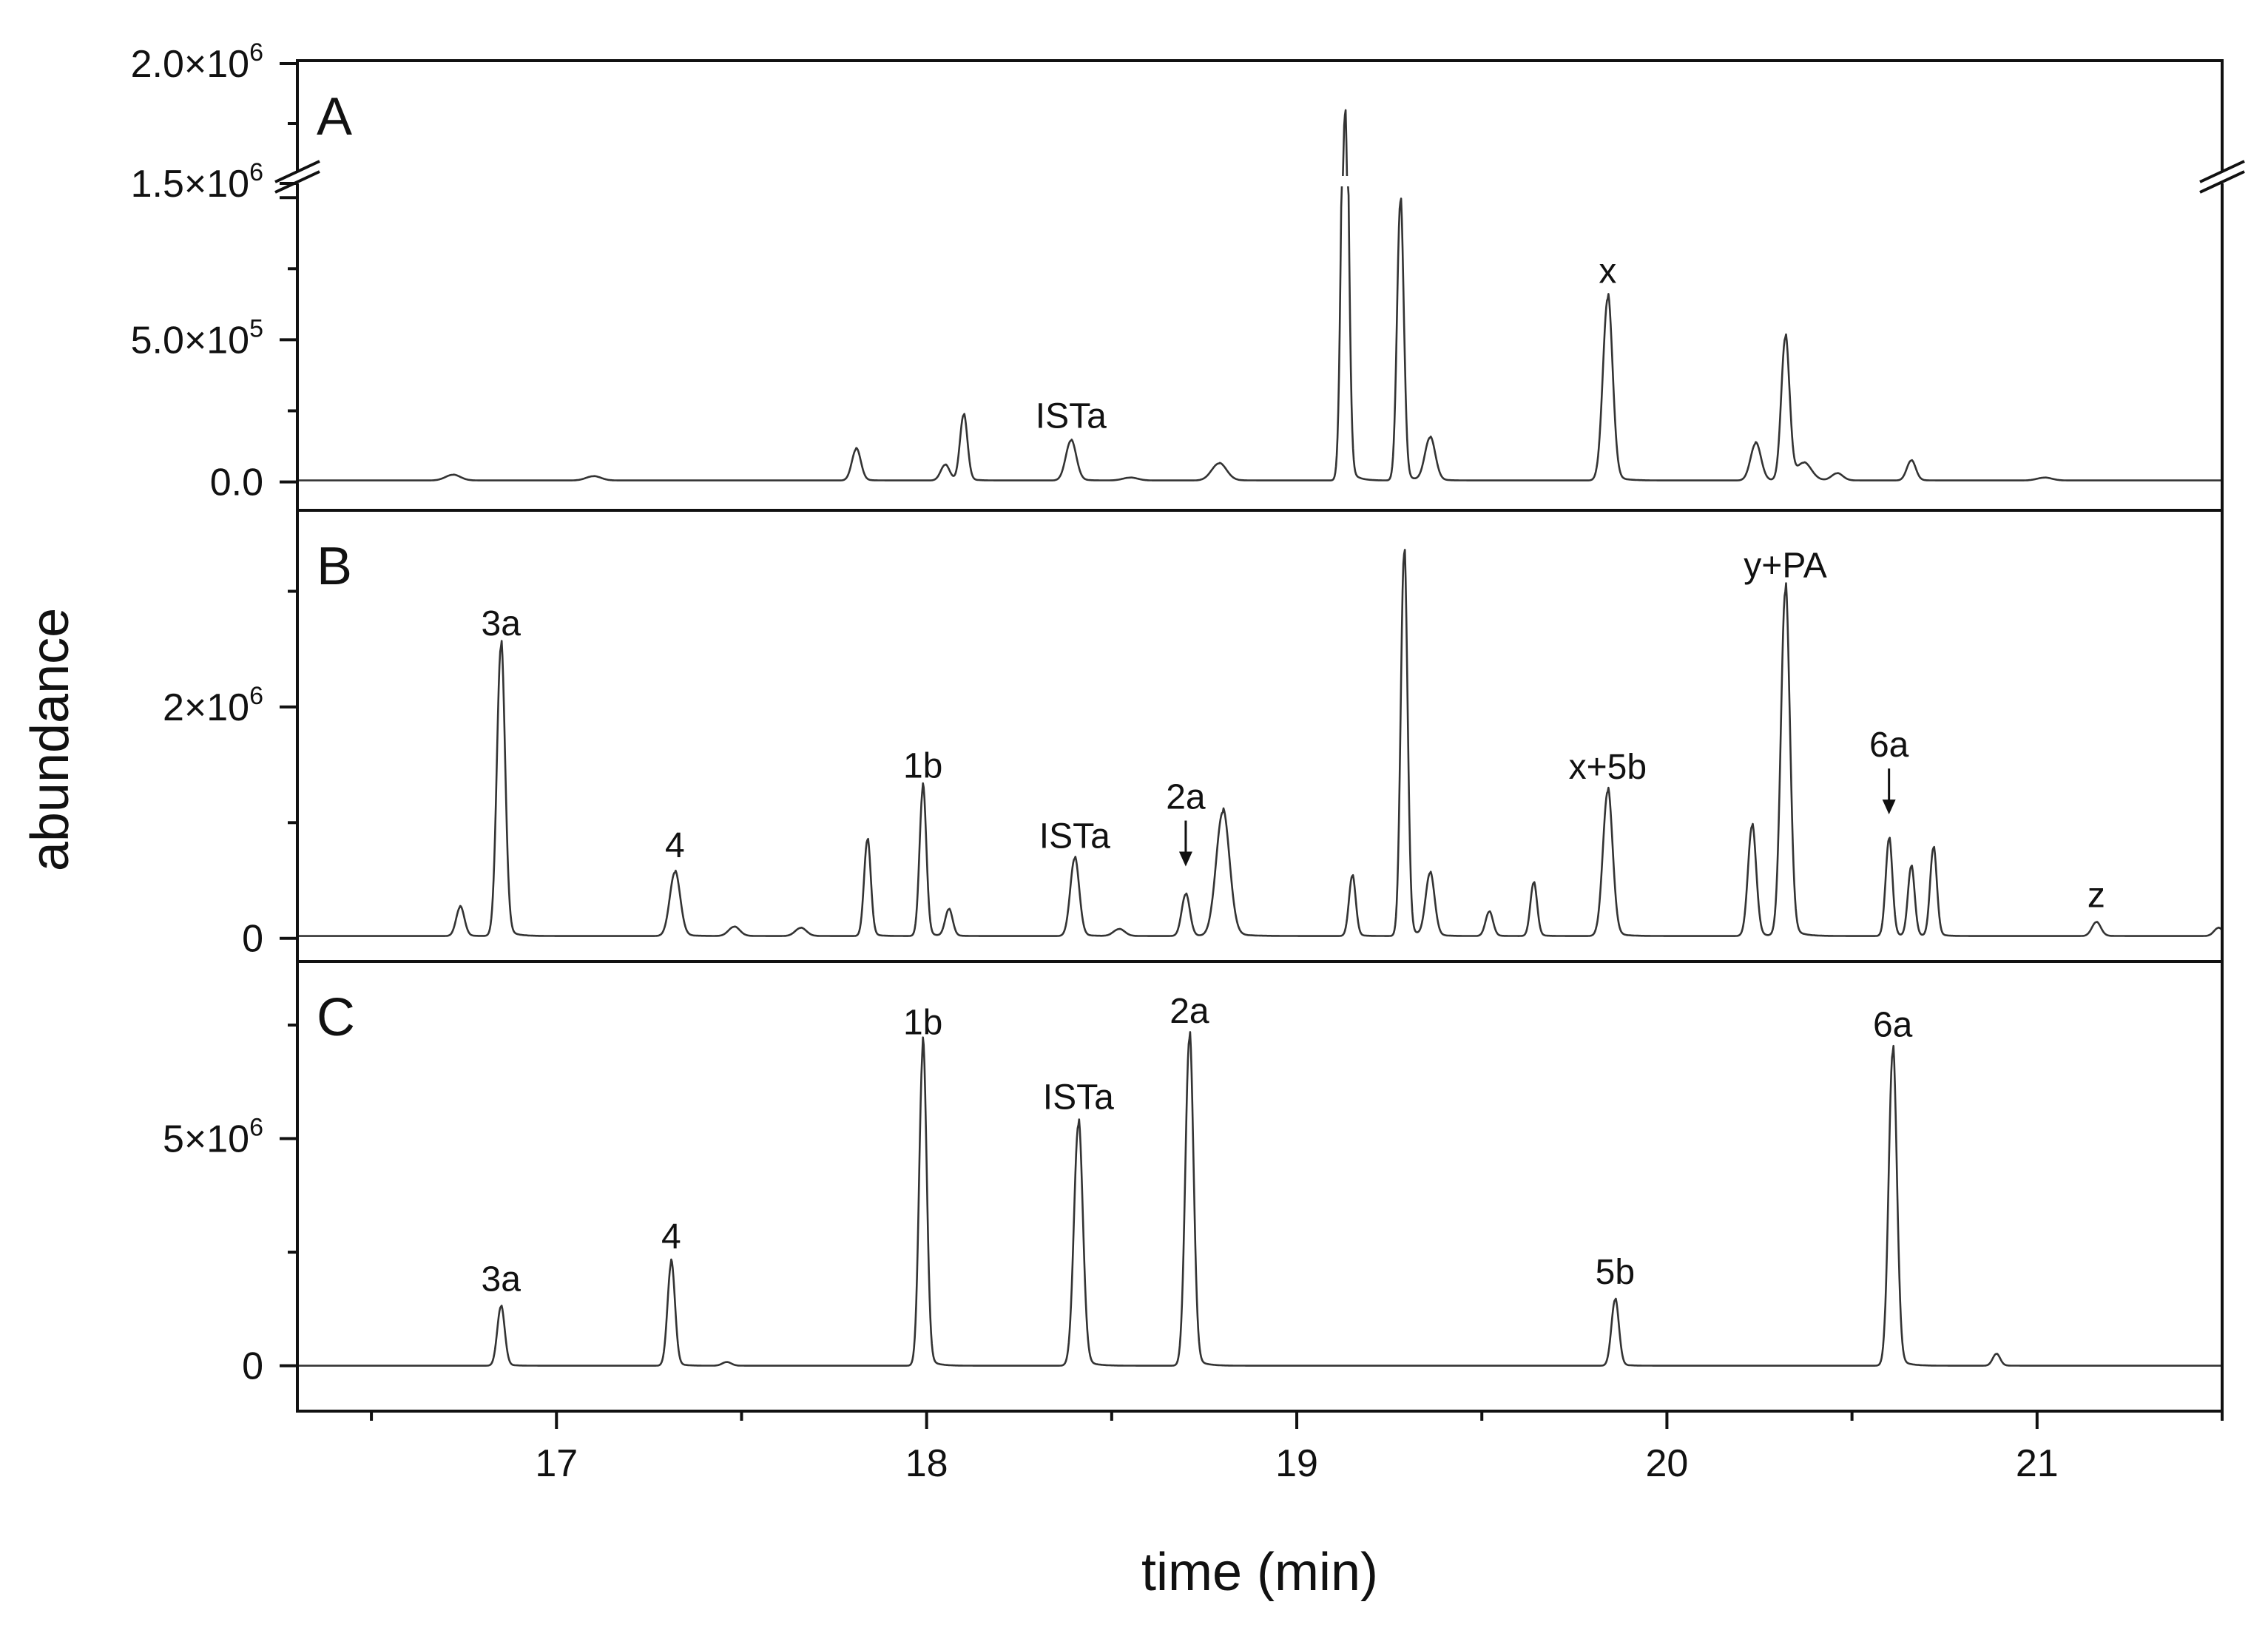 This screenshot has height=1633, width=2268. What do you see at coordinates (926, 1463) in the screenshot?
I see `x-tick-label: 18` at bounding box center [926, 1463].